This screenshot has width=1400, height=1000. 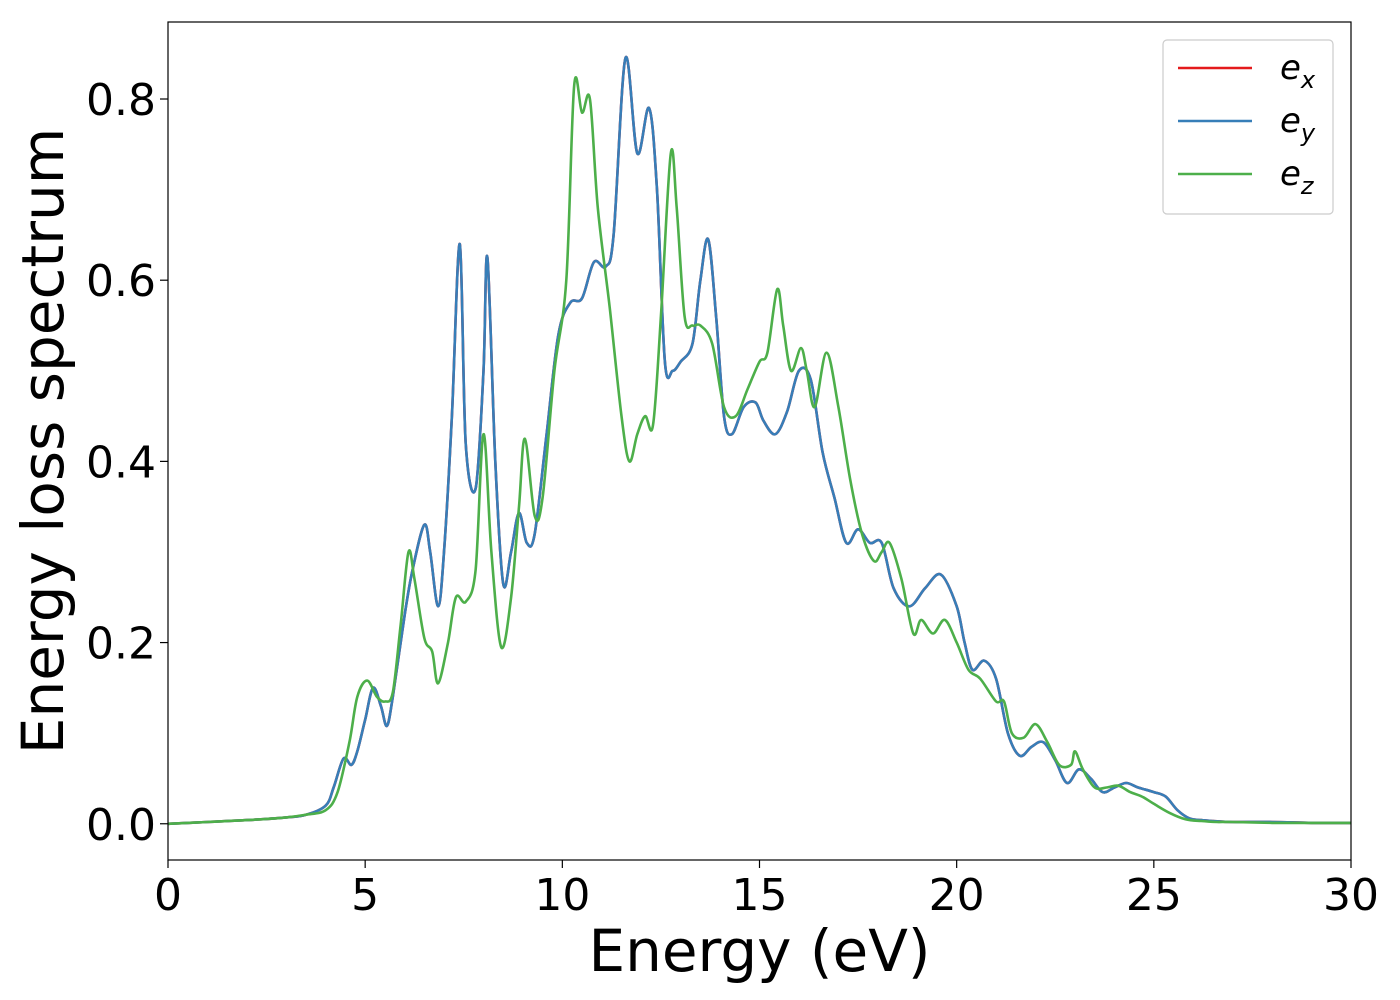 I want to click on x-tick-label: 20, so click(x=957, y=895).